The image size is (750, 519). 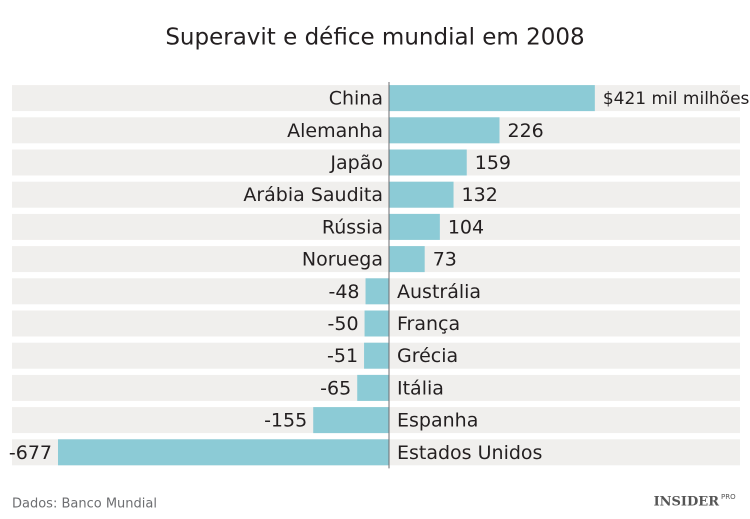 What do you see at coordinates (352, 227) in the screenshot?
I see `category-label: Rússia` at bounding box center [352, 227].